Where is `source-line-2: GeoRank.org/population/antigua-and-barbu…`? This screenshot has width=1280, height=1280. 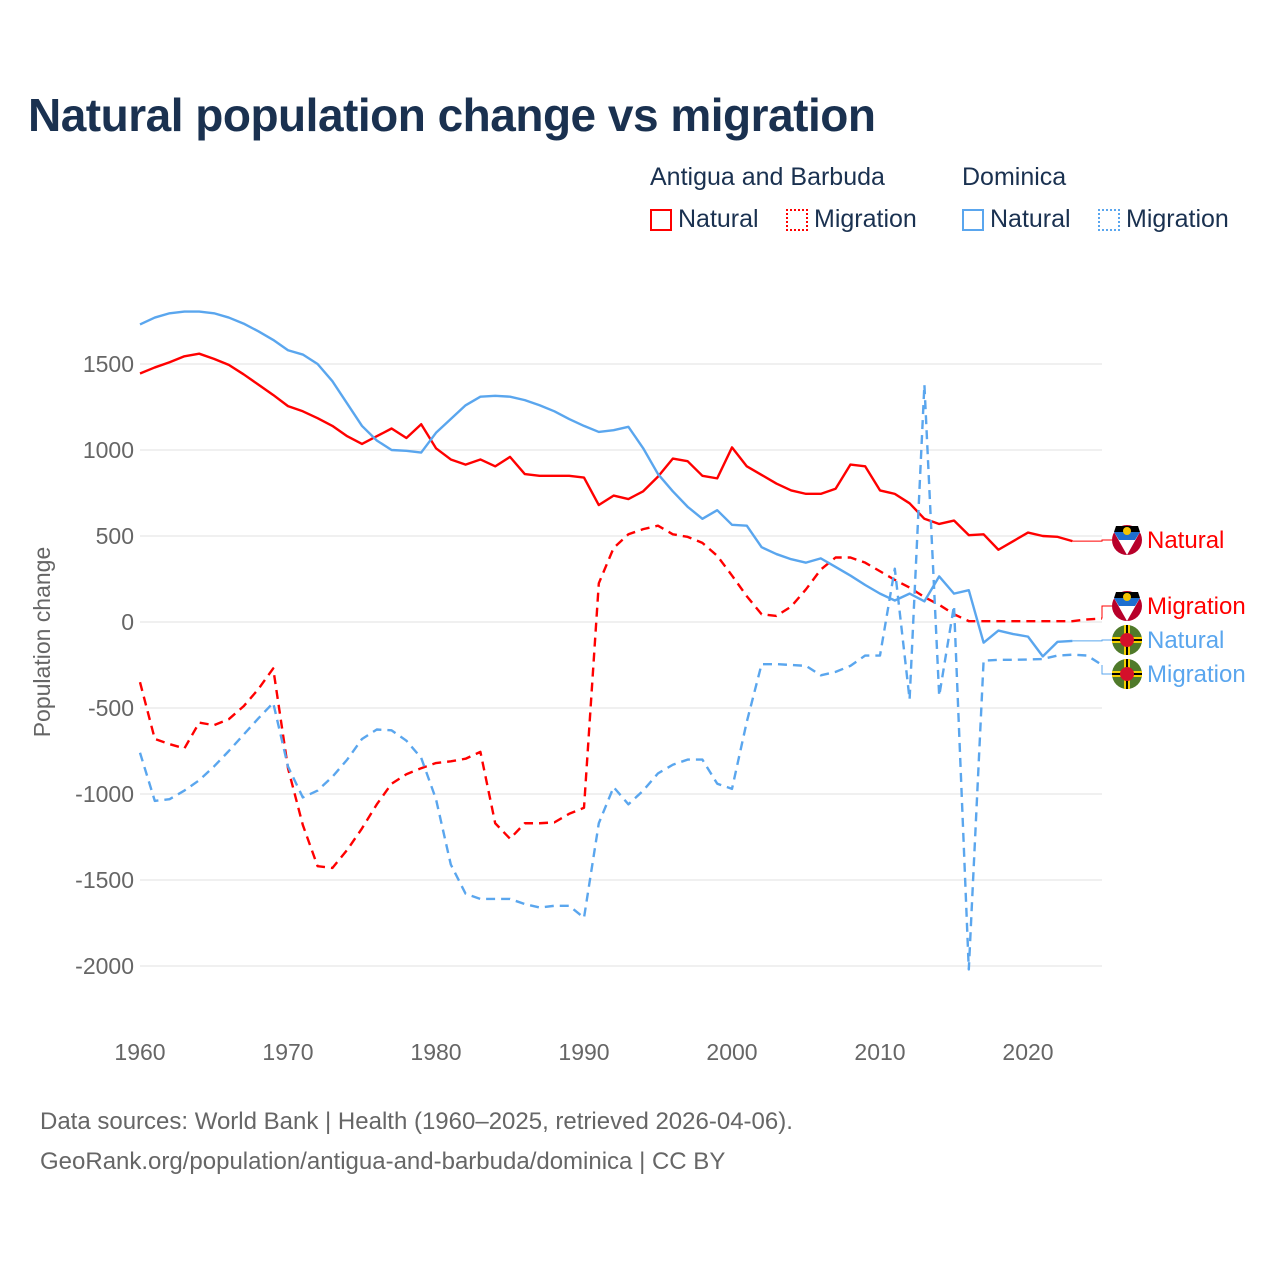
source-line-2: GeoRank.org/population/antigua-and-barbu… is located at coordinates (383, 1161).